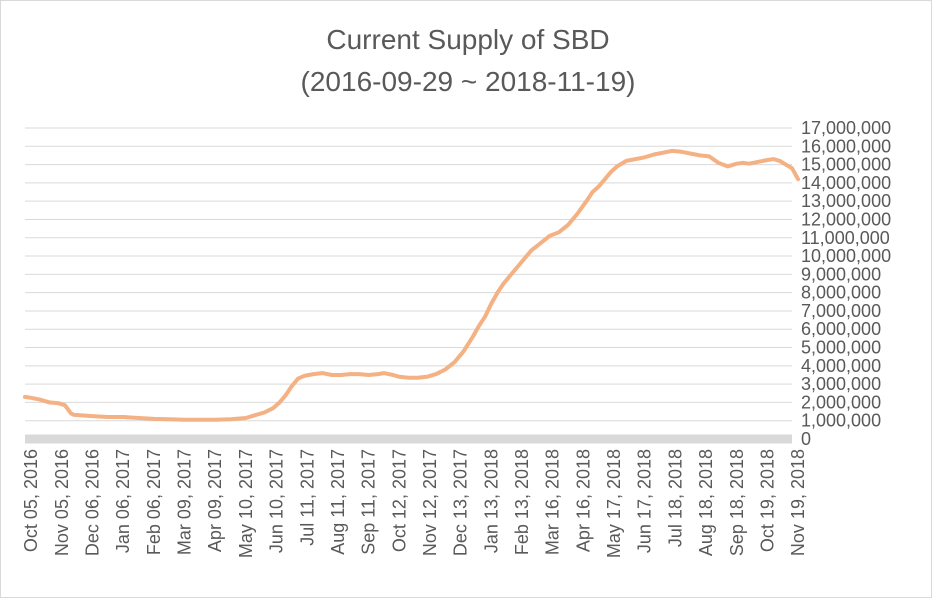 The width and height of the screenshot is (932, 598). I want to click on x-tick-label: Nov 19, 2018, so click(798, 502).